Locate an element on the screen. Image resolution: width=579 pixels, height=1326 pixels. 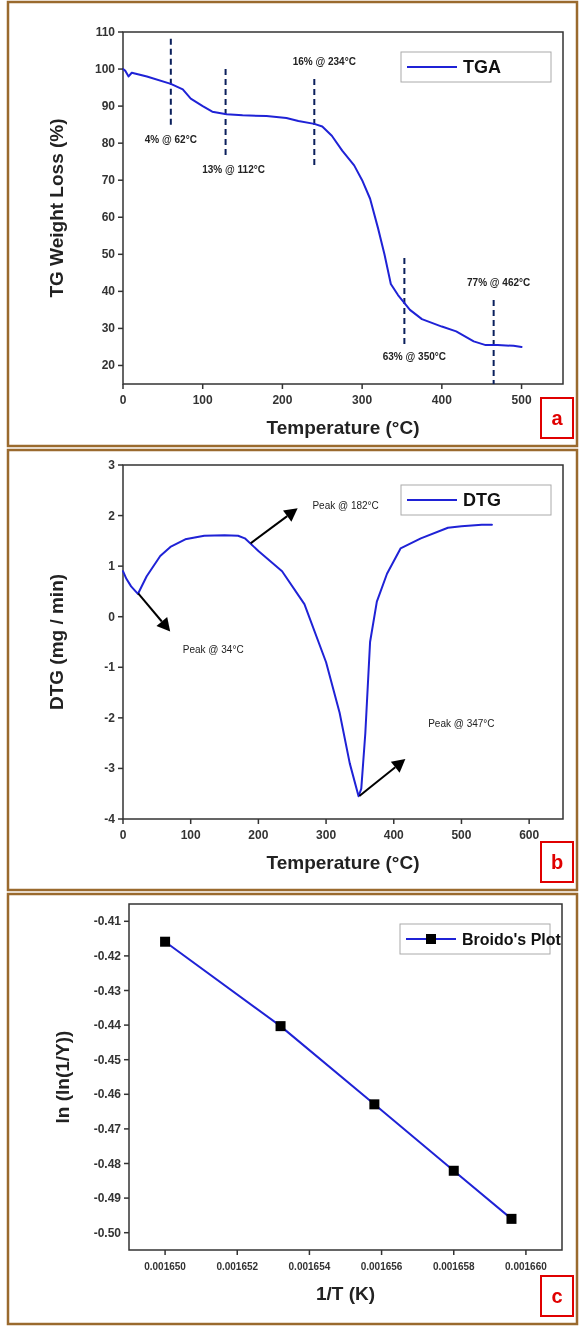
legend-label: TGA is located at coordinates (482, 67).